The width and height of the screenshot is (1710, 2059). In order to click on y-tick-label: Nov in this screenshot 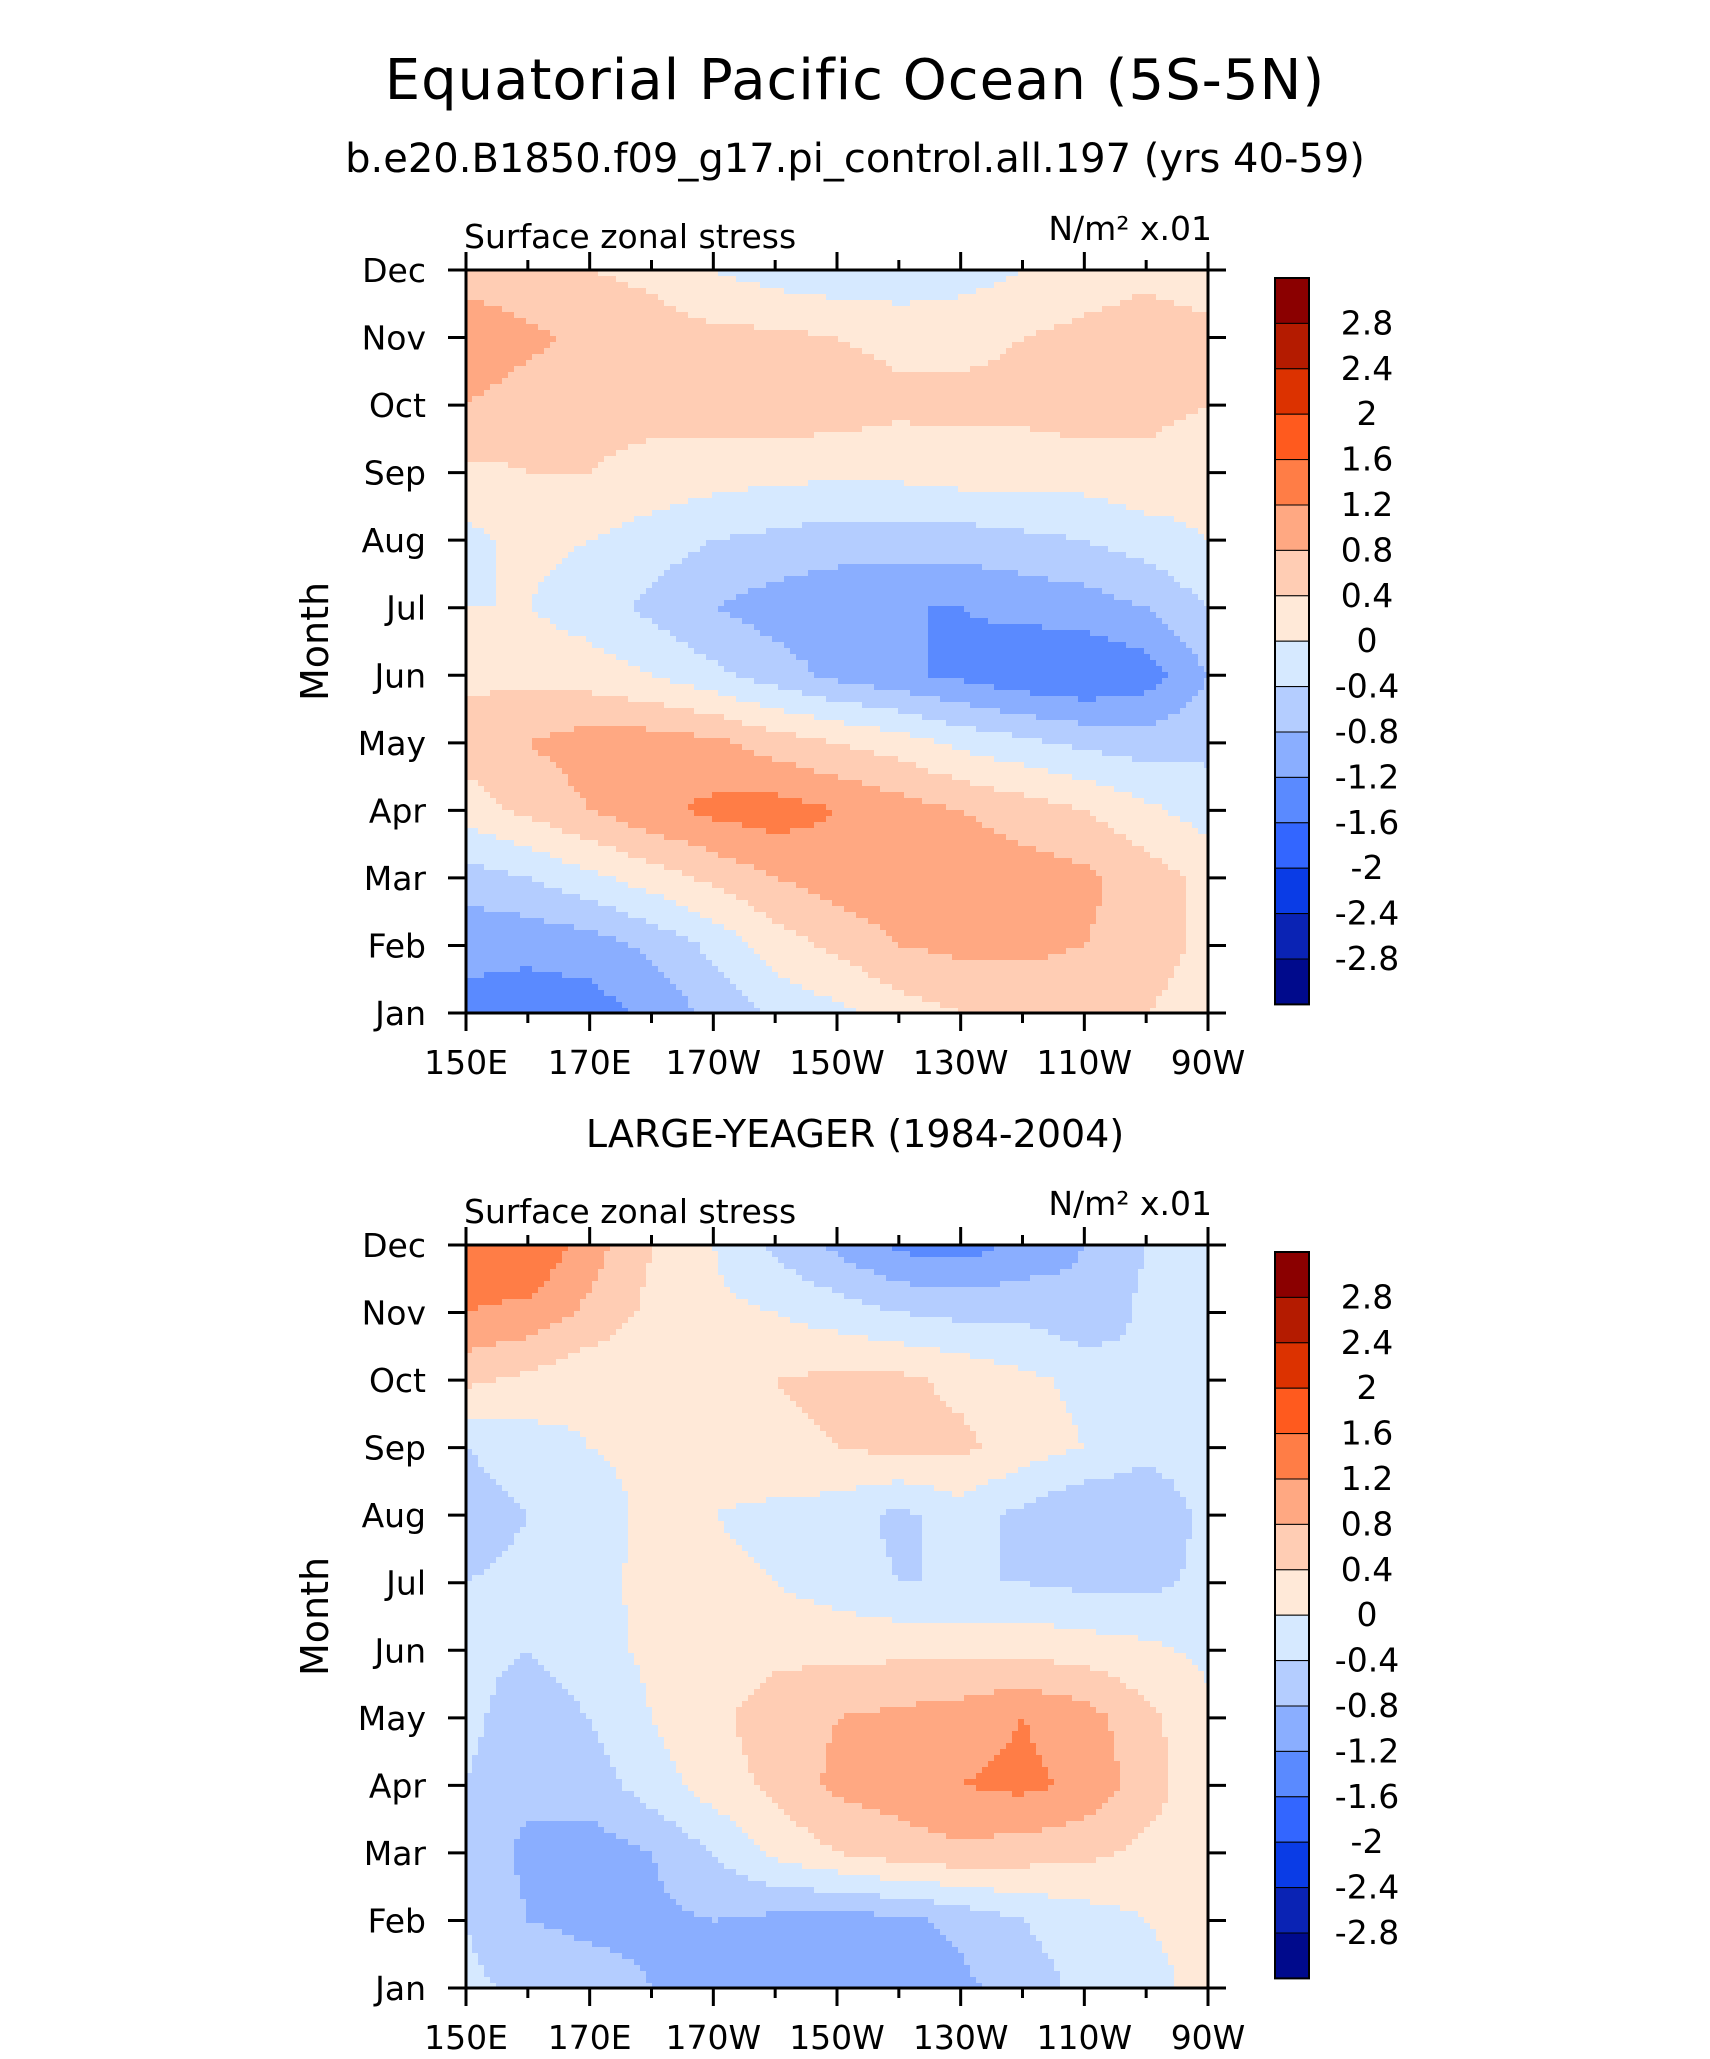, I will do `click(394, 338)`.